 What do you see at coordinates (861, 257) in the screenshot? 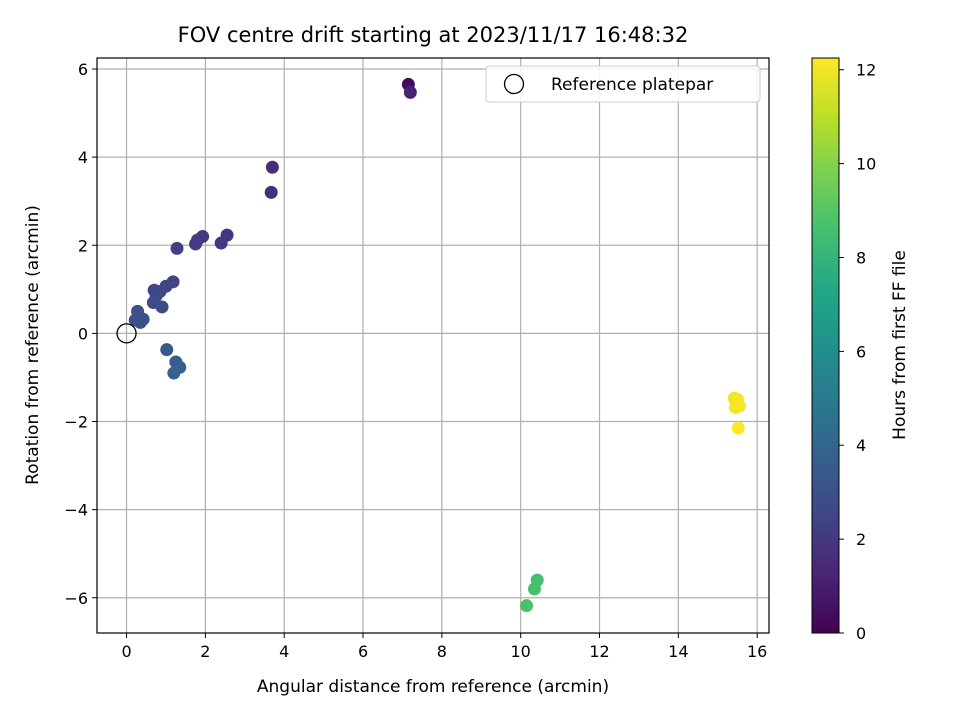
I see `colorbar-tick-label: 8` at bounding box center [861, 257].